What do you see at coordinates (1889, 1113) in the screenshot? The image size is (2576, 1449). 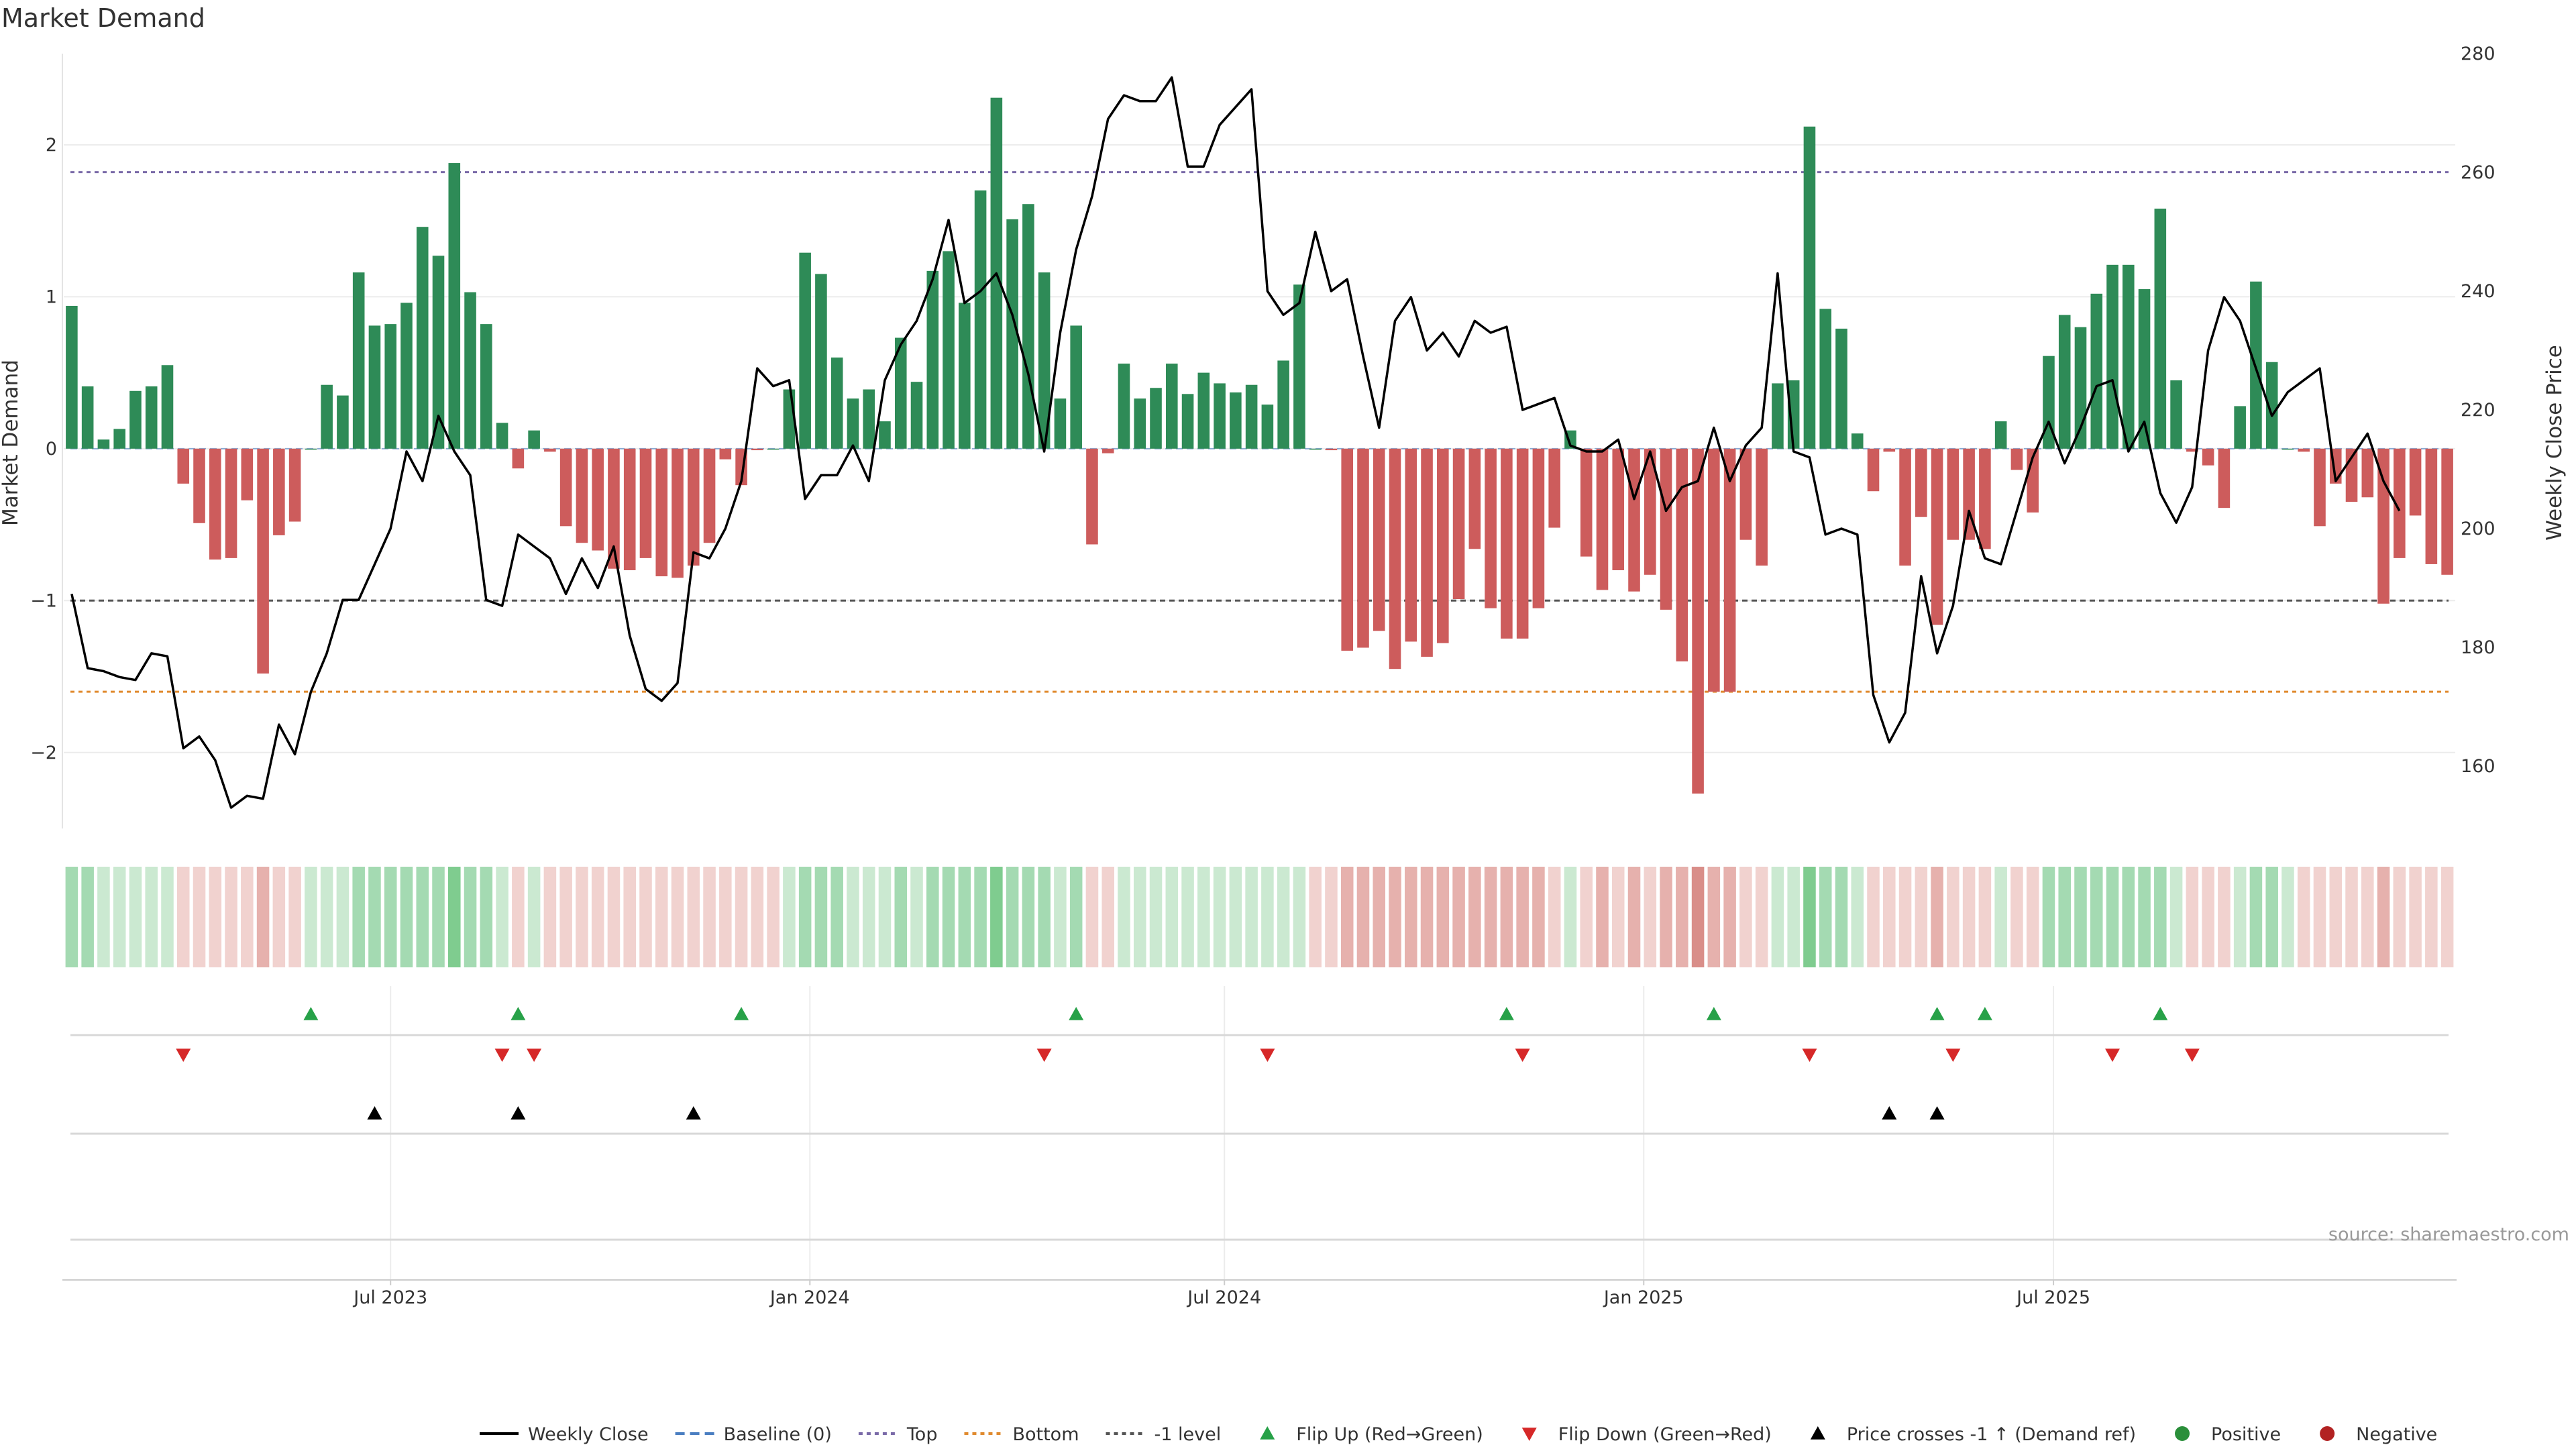 I see `price-cross-marker` at bounding box center [1889, 1113].